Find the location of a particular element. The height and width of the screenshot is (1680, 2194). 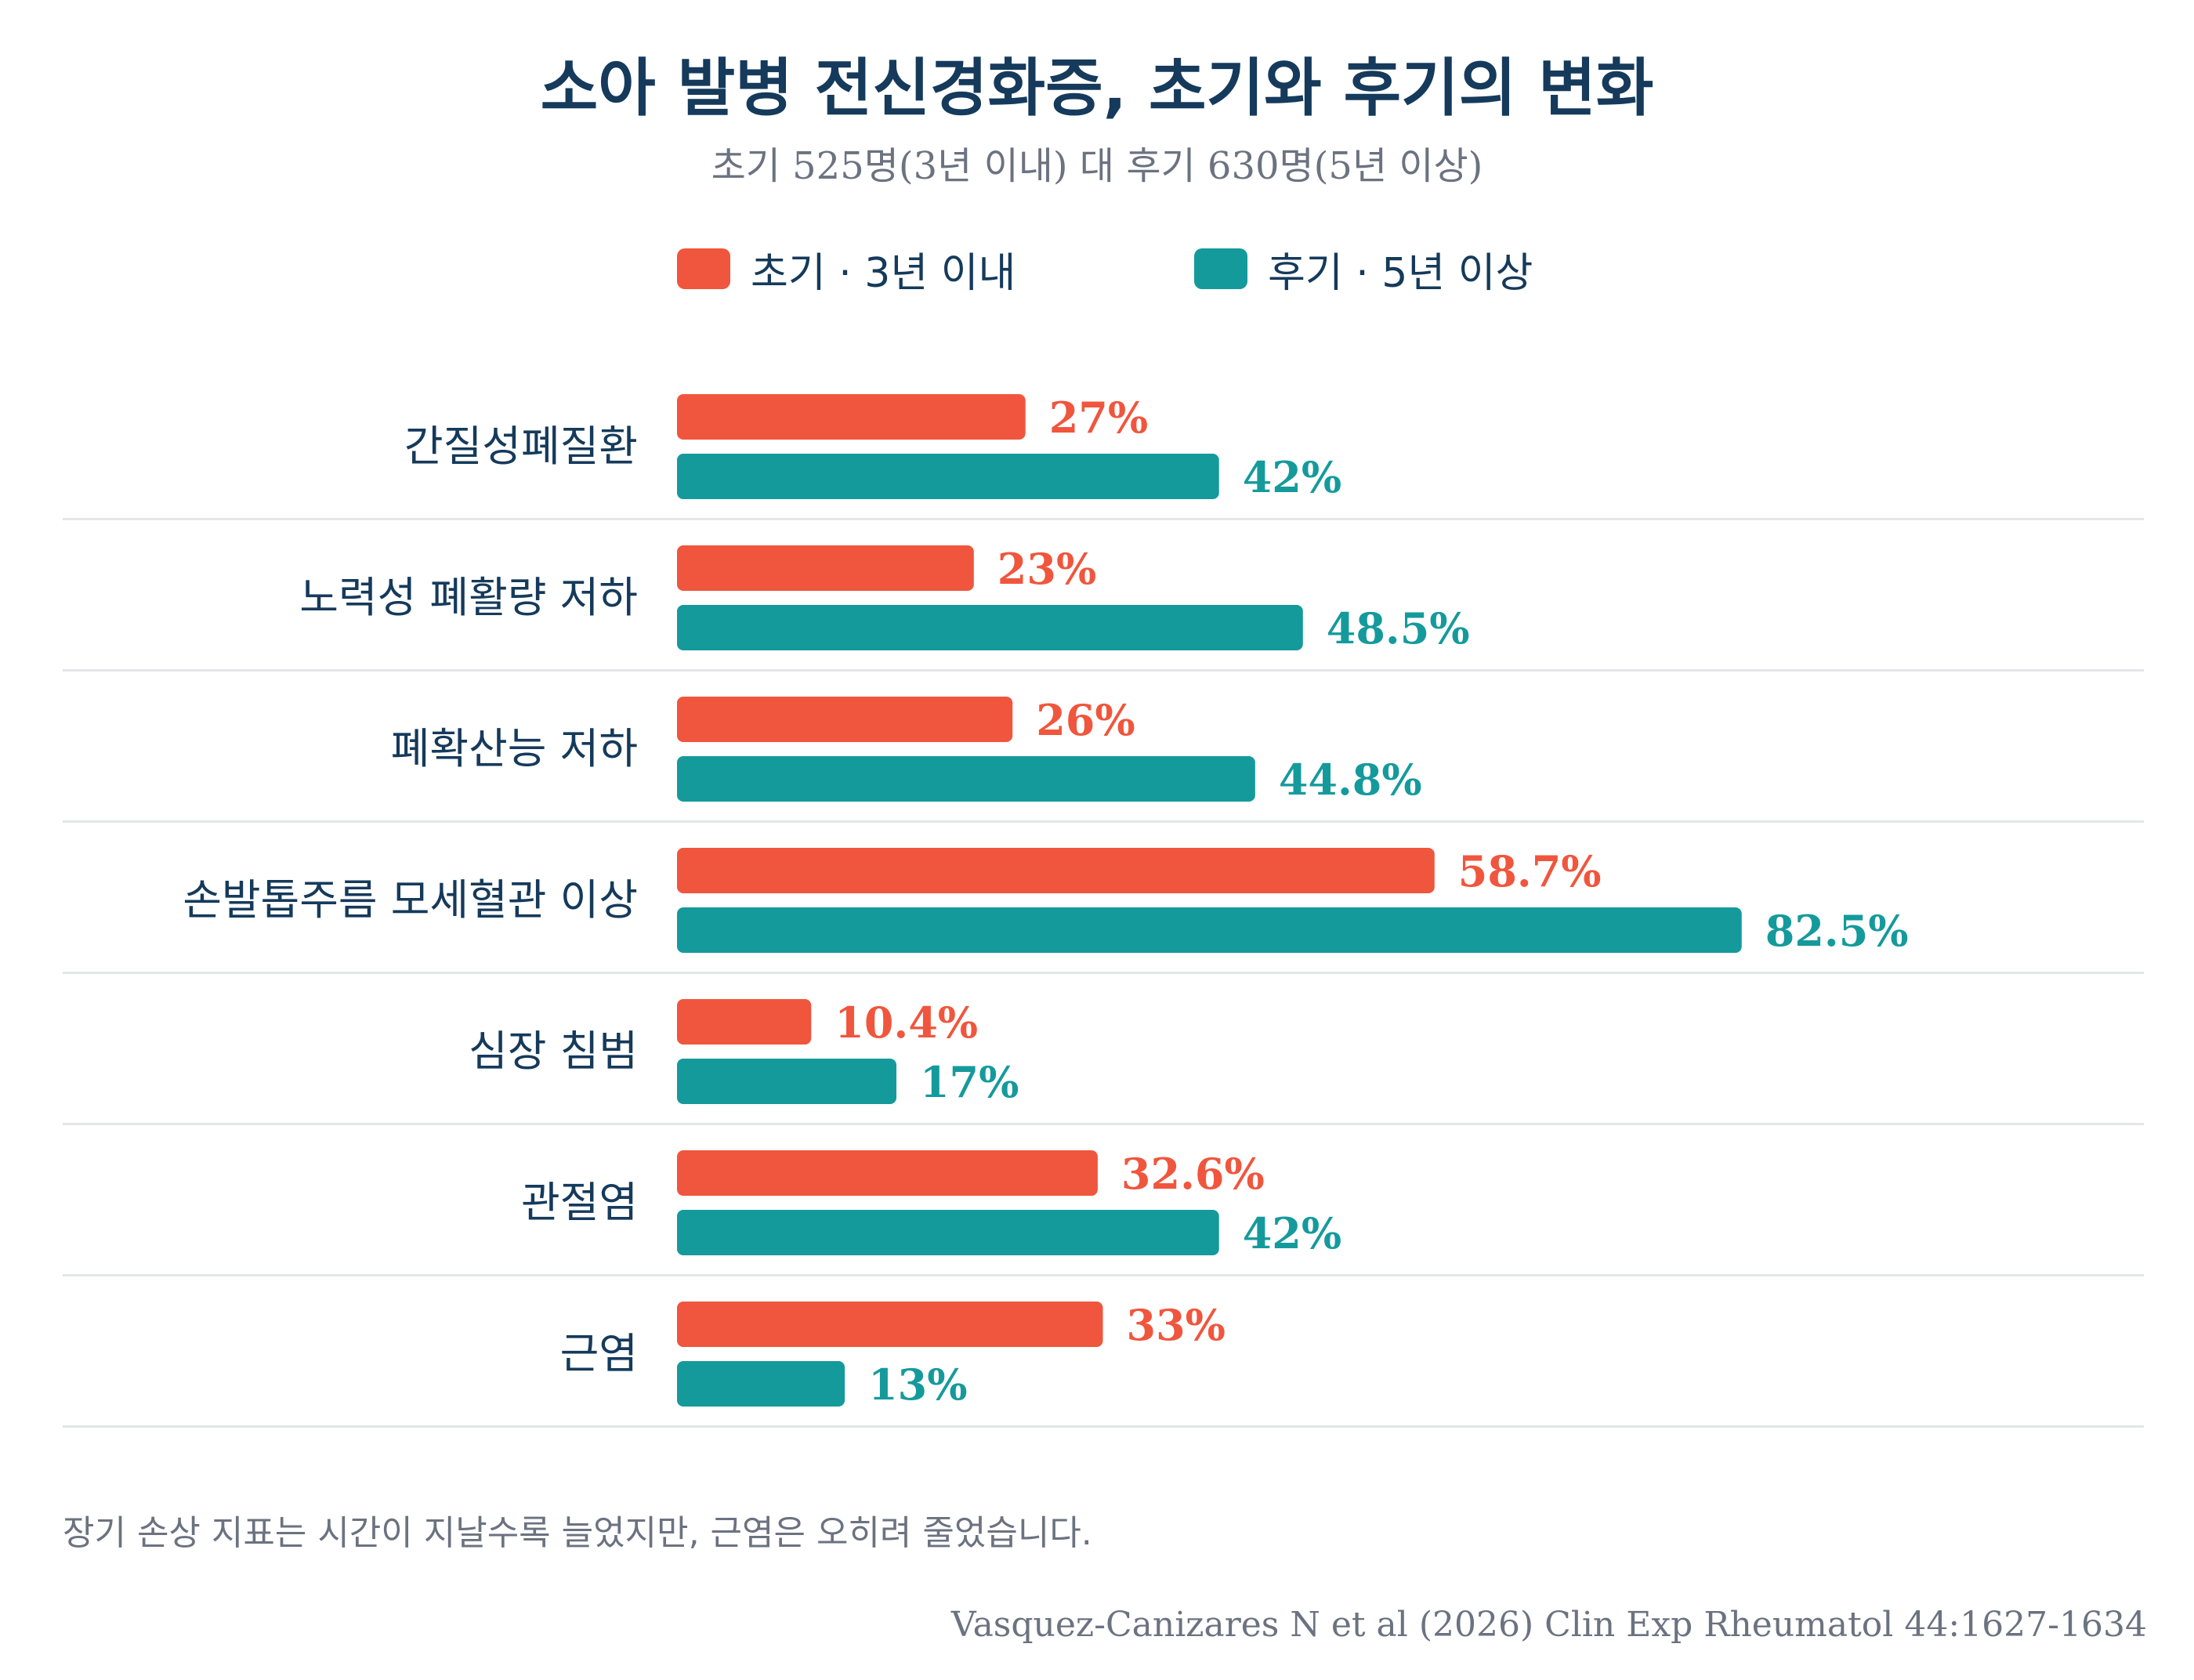

legend-swatch-early is located at coordinates (703, 268).